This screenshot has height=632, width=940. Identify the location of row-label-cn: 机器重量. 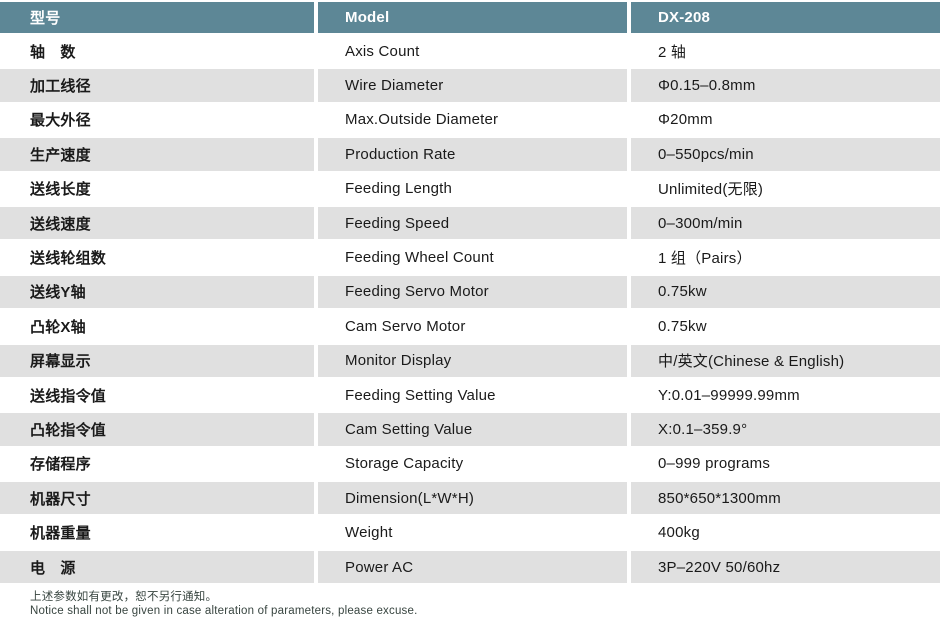
(60, 534).